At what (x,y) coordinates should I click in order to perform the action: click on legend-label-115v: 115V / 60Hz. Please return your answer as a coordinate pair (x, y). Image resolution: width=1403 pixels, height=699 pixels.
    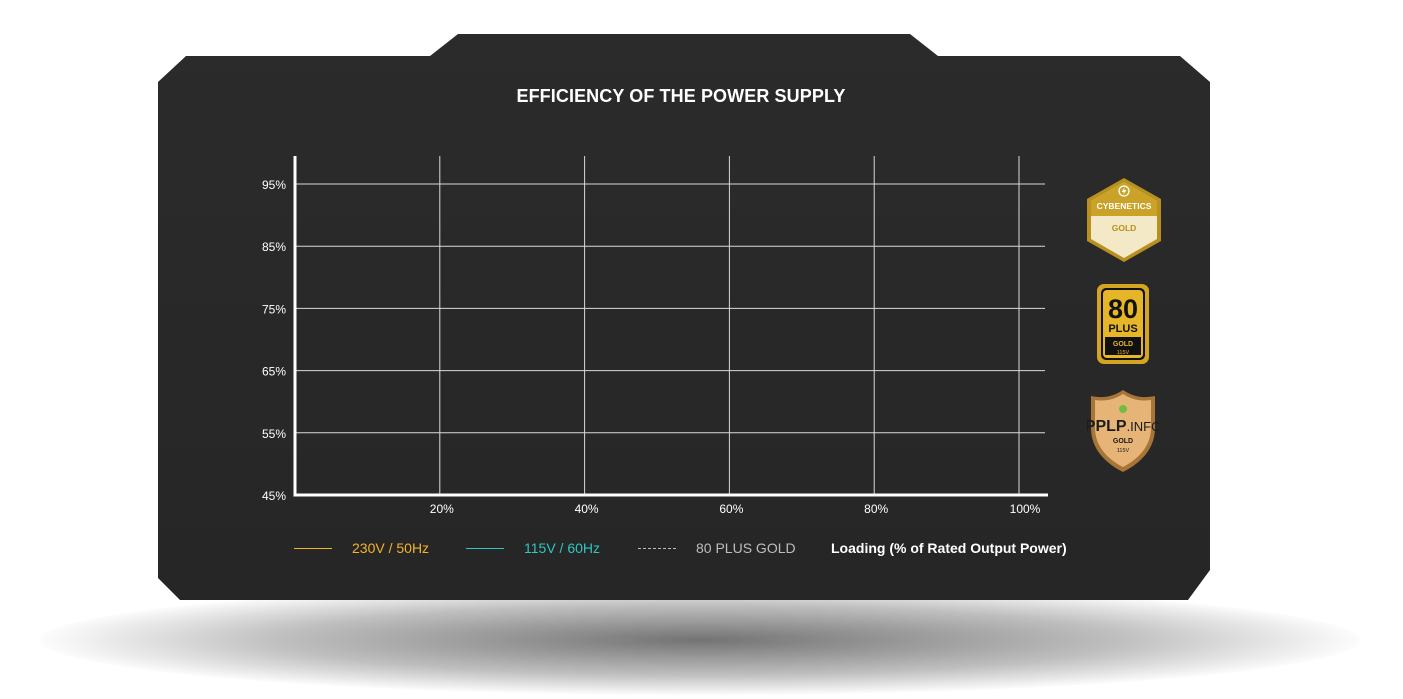
    Looking at the image, I should click on (562, 548).